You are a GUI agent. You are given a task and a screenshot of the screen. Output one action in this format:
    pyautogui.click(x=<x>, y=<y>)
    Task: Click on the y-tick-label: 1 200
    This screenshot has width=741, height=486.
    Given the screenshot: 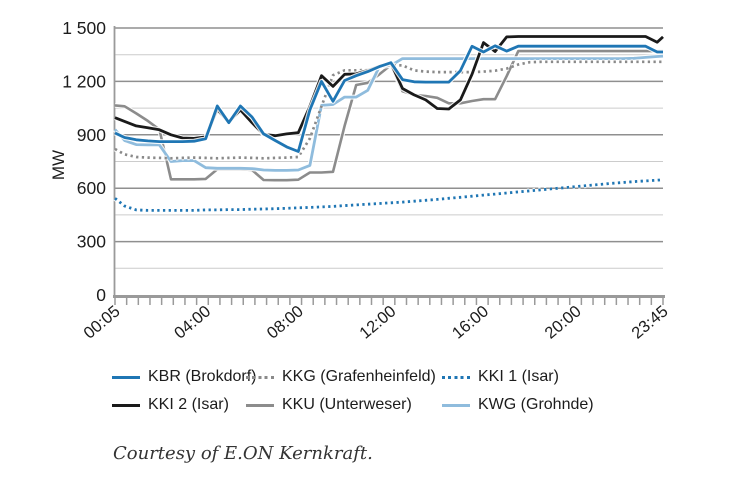 What is the action you would take?
    pyautogui.click(x=84, y=81)
    